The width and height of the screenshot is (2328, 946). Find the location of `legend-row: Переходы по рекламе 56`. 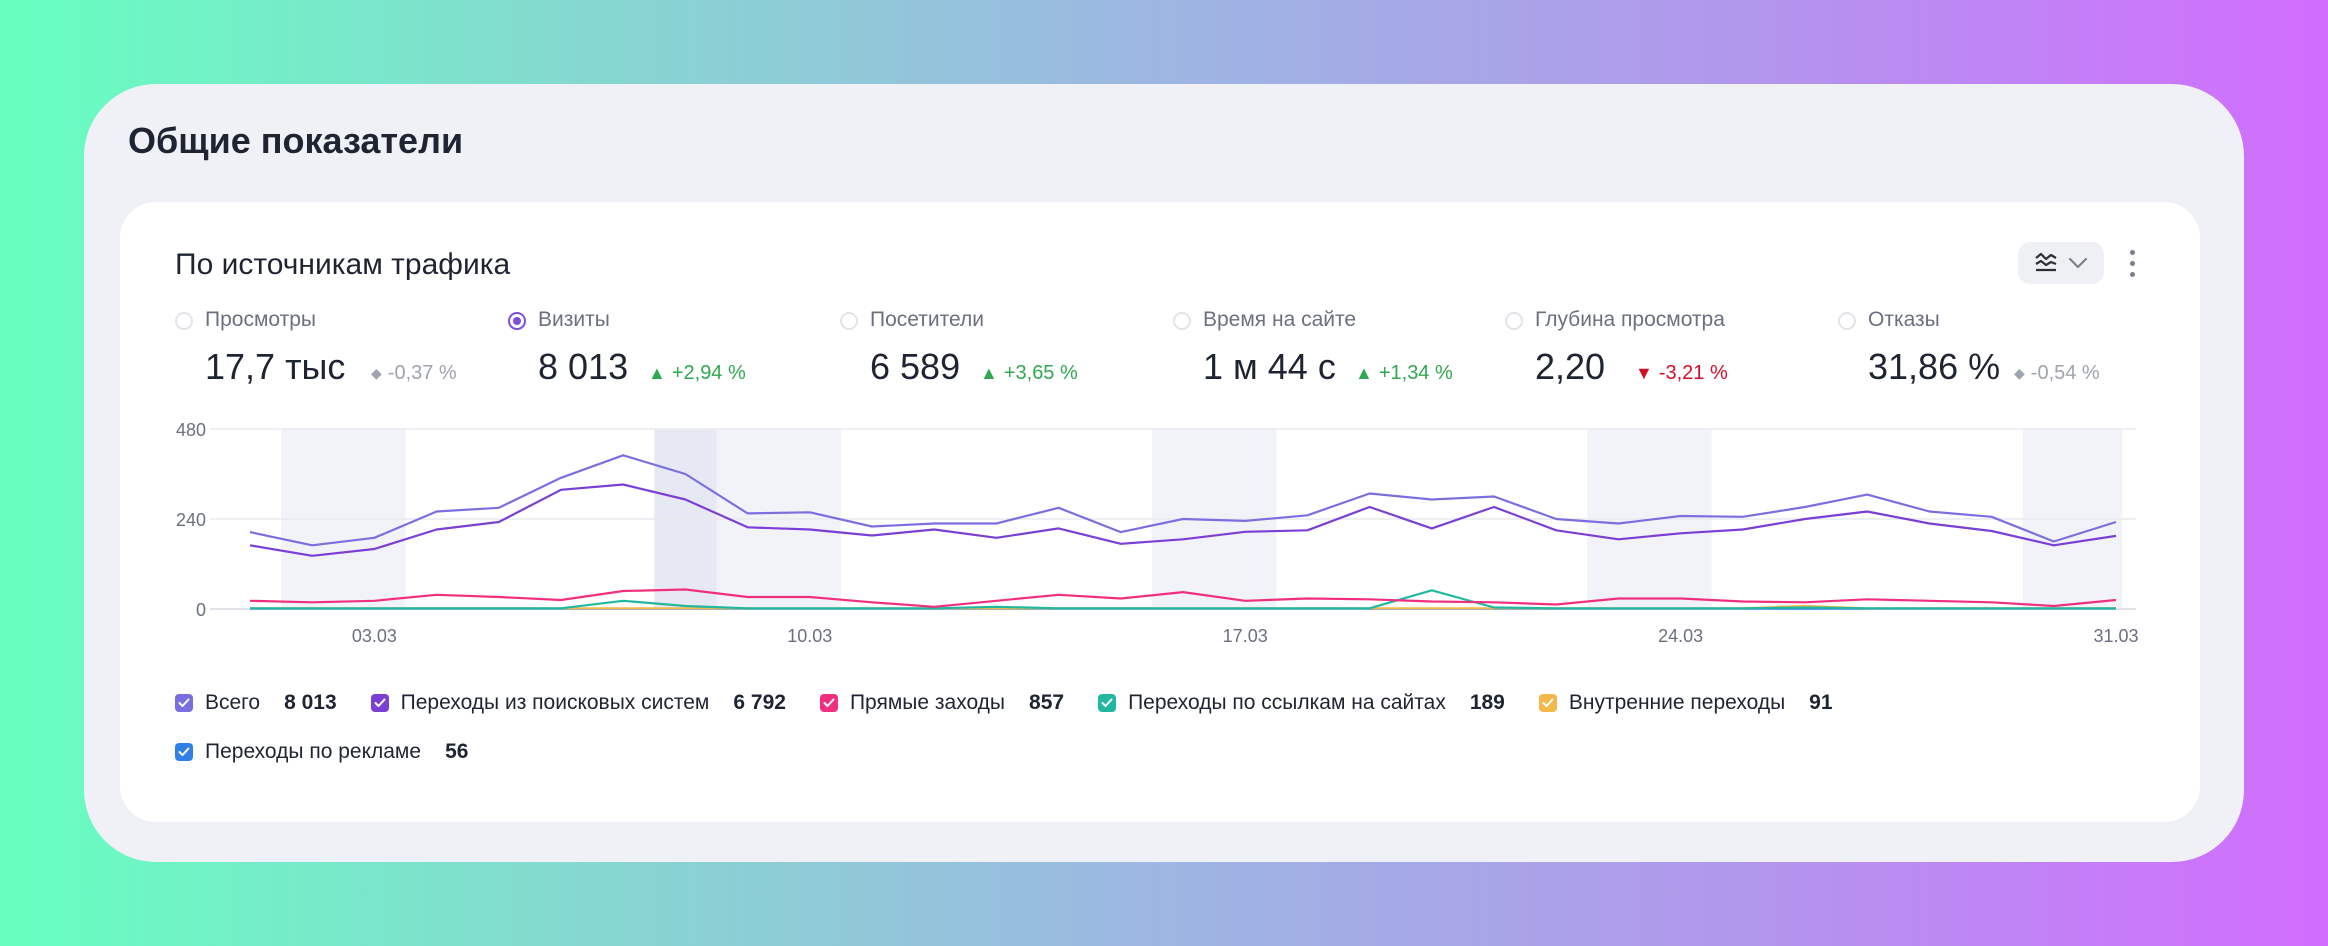

legend-row: Переходы по рекламе 56 is located at coordinates (338, 752).